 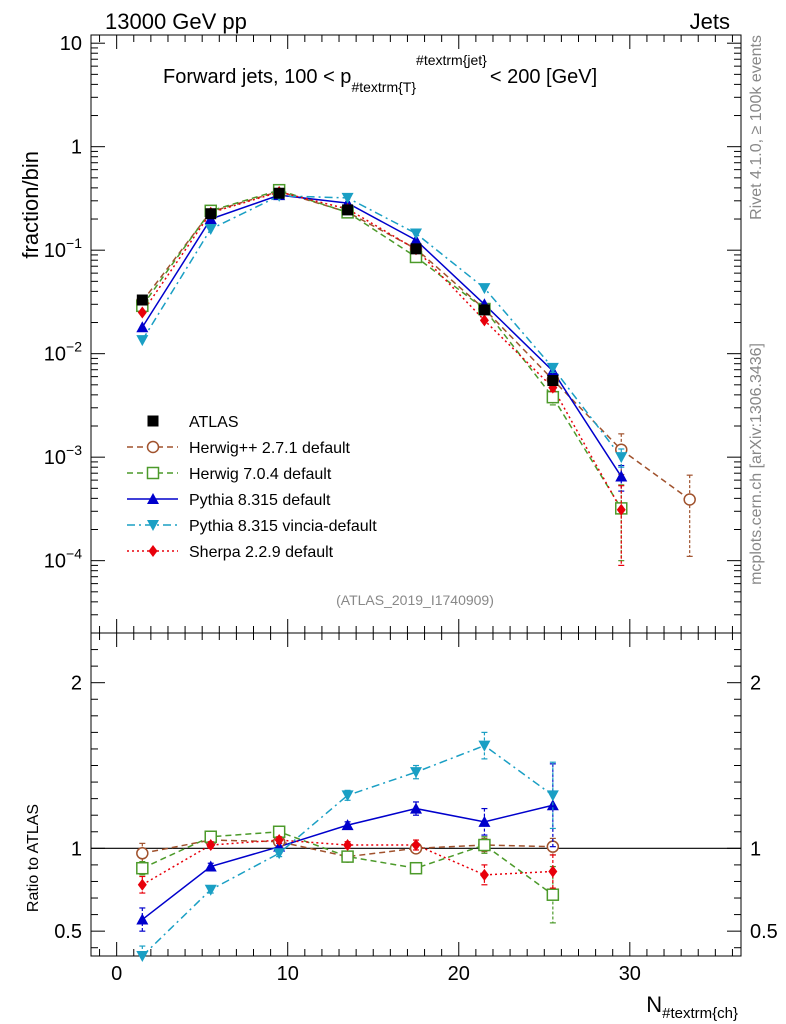 What do you see at coordinates (260, 500) in the screenshot?
I see `legend-label-pythia-8-315-default: Pythia 8.315 default` at bounding box center [260, 500].